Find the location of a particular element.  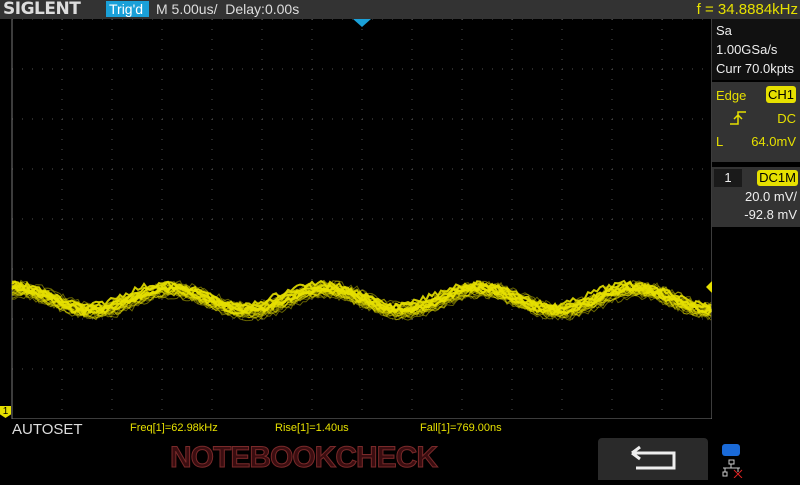

frequency-counter: f = 34.8884kHz is located at coordinates (747, 9).